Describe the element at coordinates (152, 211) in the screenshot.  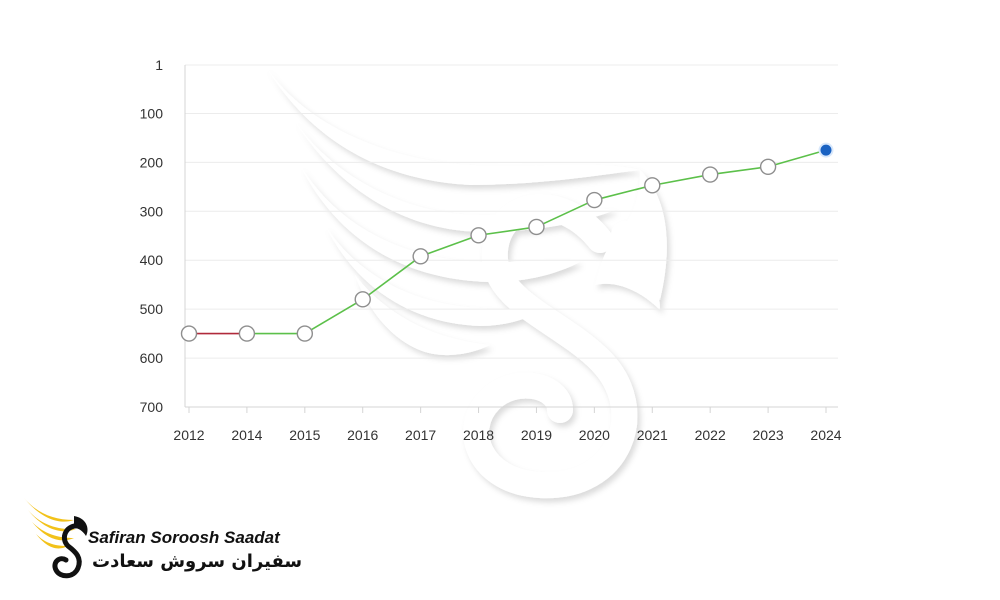
I see `y-tick-label: 300` at that location.